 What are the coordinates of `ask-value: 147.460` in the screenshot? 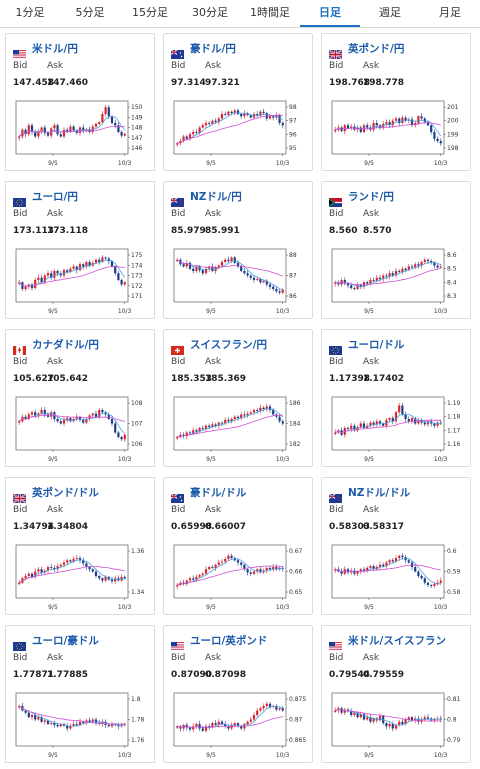 It's located at (67, 83).